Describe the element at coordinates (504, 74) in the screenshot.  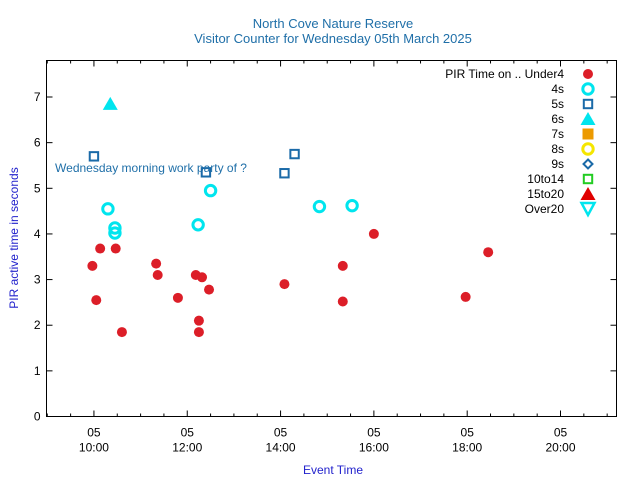
I see `legend-label-under4: PIR Time on .. Under4` at that location.